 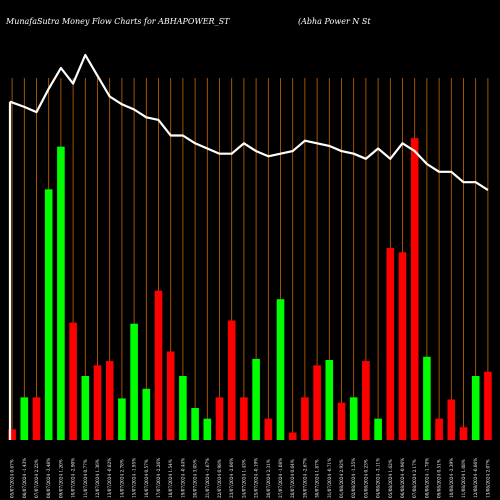 I want to click on date-label: 20/07/2024 3.05%, so click(x=195, y=478).